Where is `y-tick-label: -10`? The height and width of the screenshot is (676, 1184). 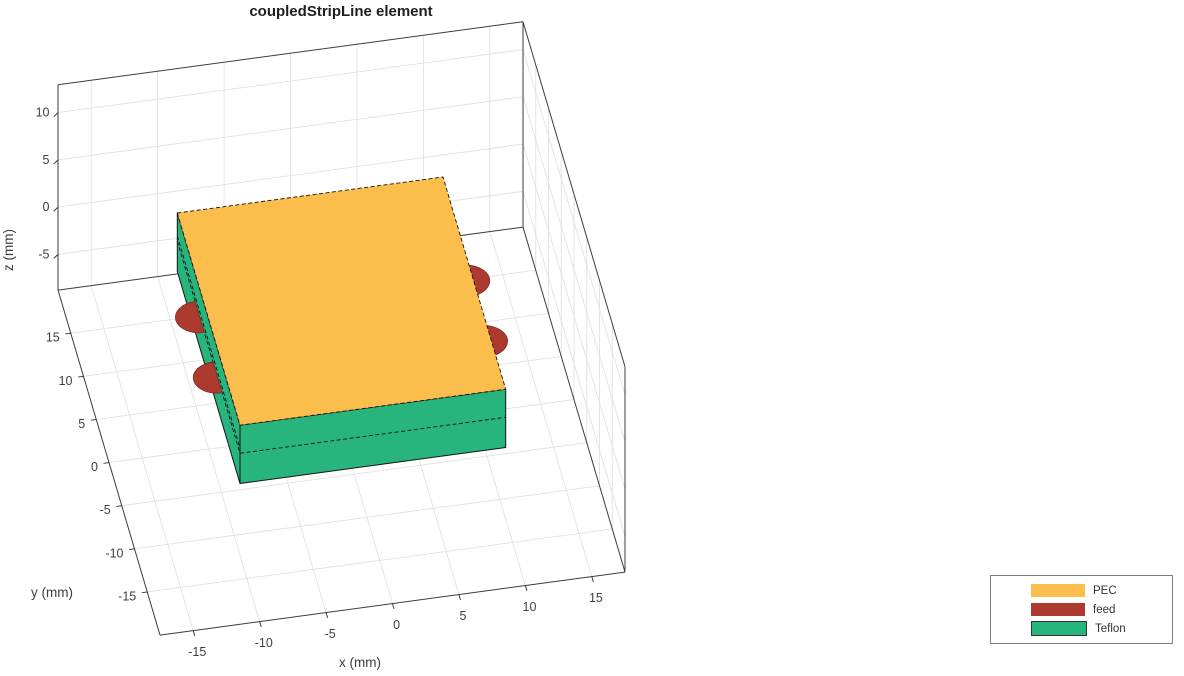
y-tick-label: -10 is located at coordinates (114, 553).